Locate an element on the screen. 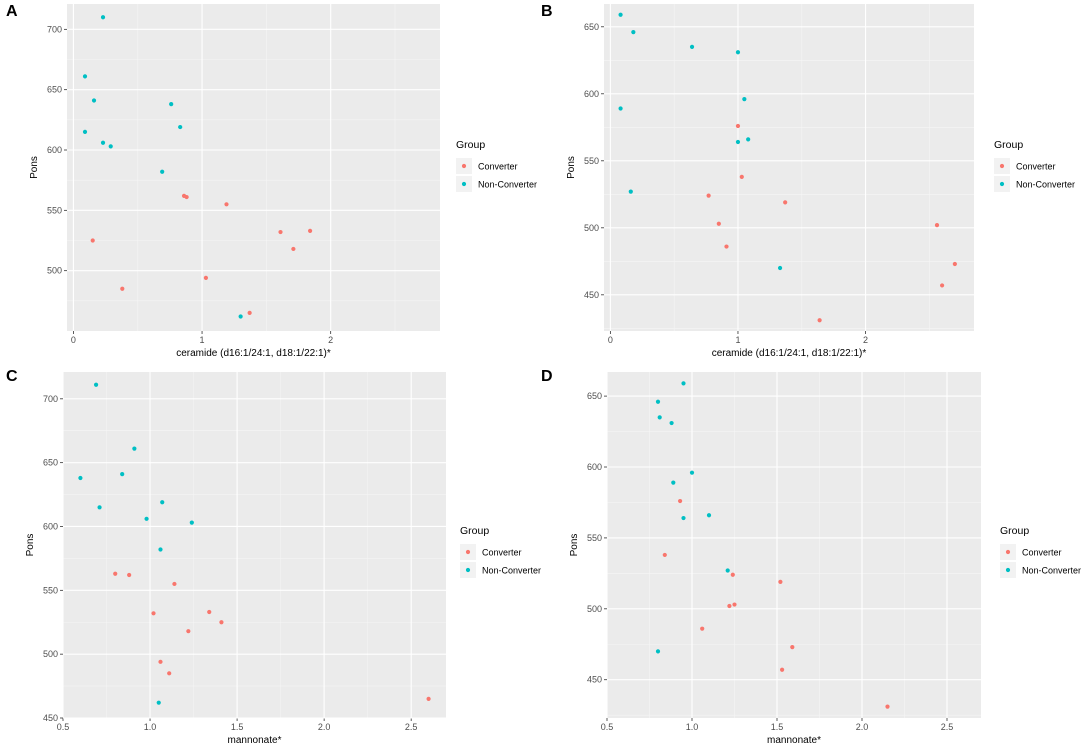 This screenshot has height=743, width=1084. panel-letter: B is located at coordinates (547, 11).